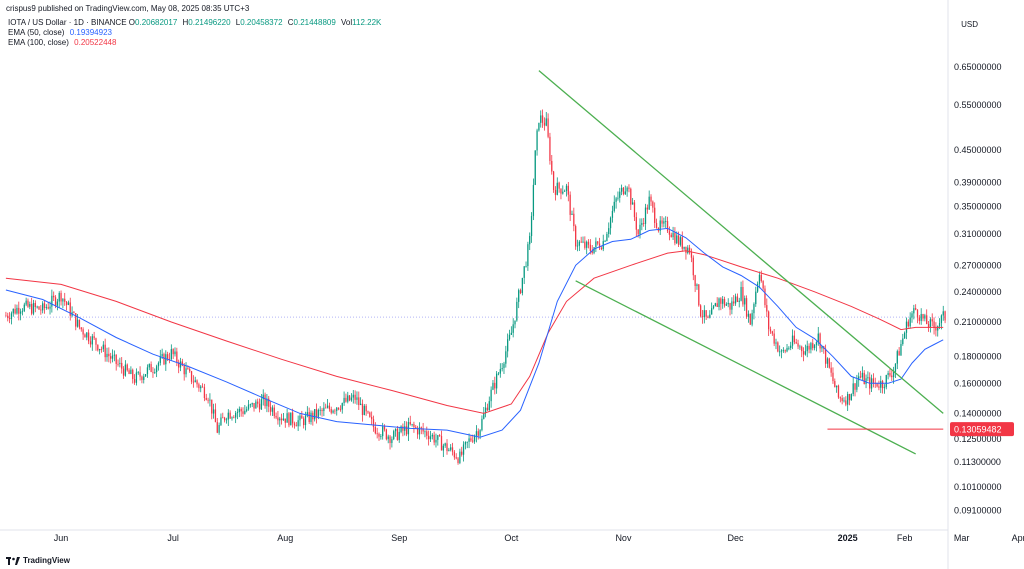 Image resolution: width=1024 pixels, height=569 pixels. Describe the element at coordinates (67, 22) in the screenshot. I see `symbol-name: IOTA / US Dollar · 1D · BINANCE` at that location.